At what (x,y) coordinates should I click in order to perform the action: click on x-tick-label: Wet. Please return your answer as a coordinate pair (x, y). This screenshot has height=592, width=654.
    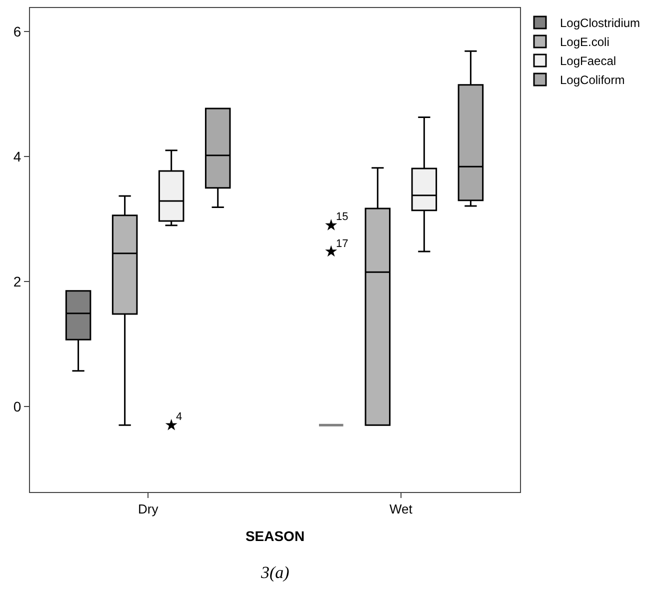
    Looking at the image, I should click on (401, 509).